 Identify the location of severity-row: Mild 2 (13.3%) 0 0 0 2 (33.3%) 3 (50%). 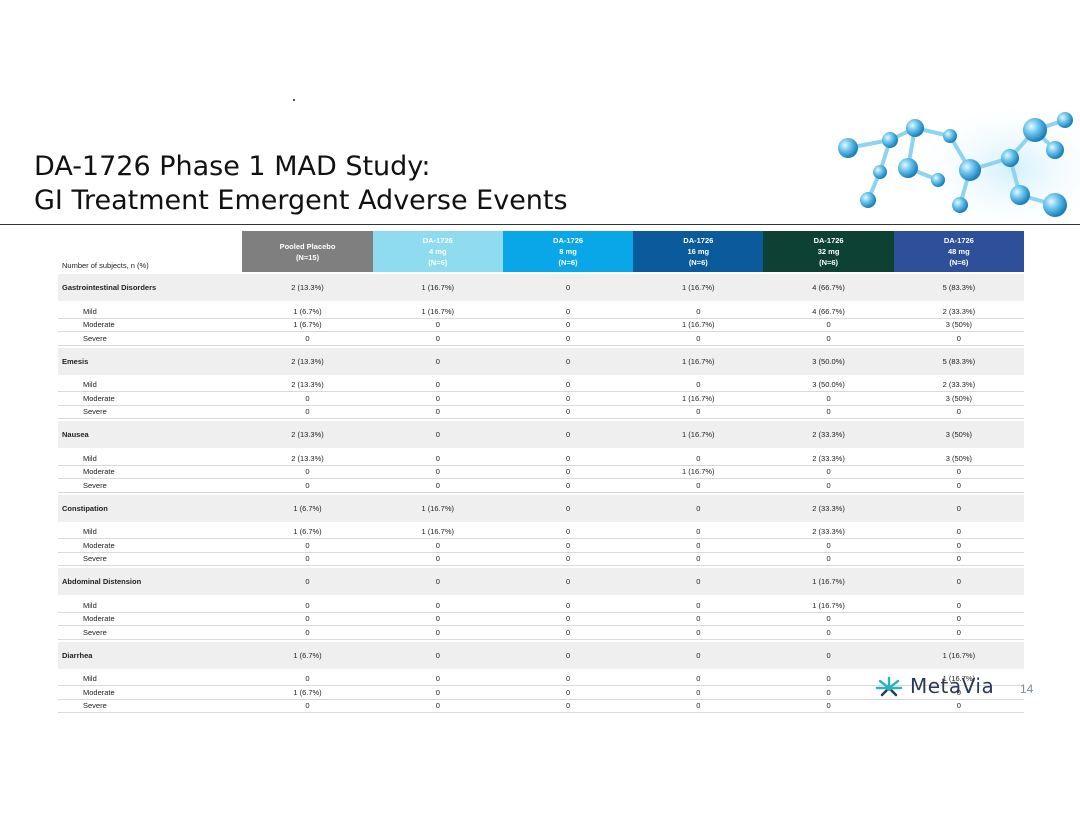
(541, 459).